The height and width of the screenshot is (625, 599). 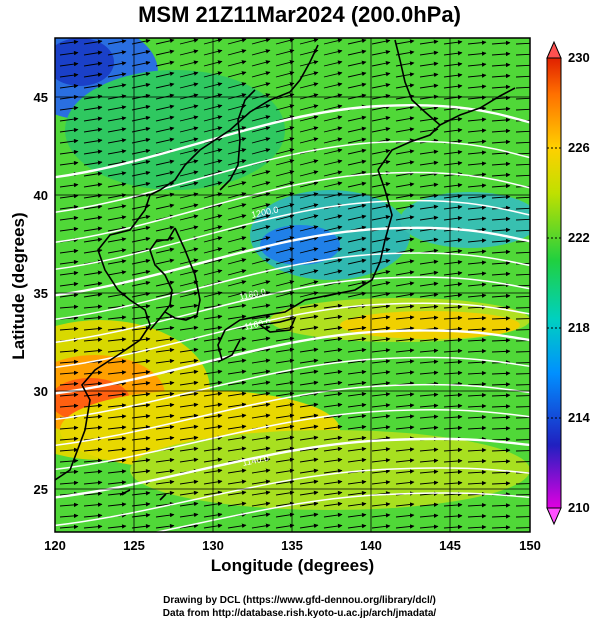 I want to click on contour-line, so click(x=292, y=468).